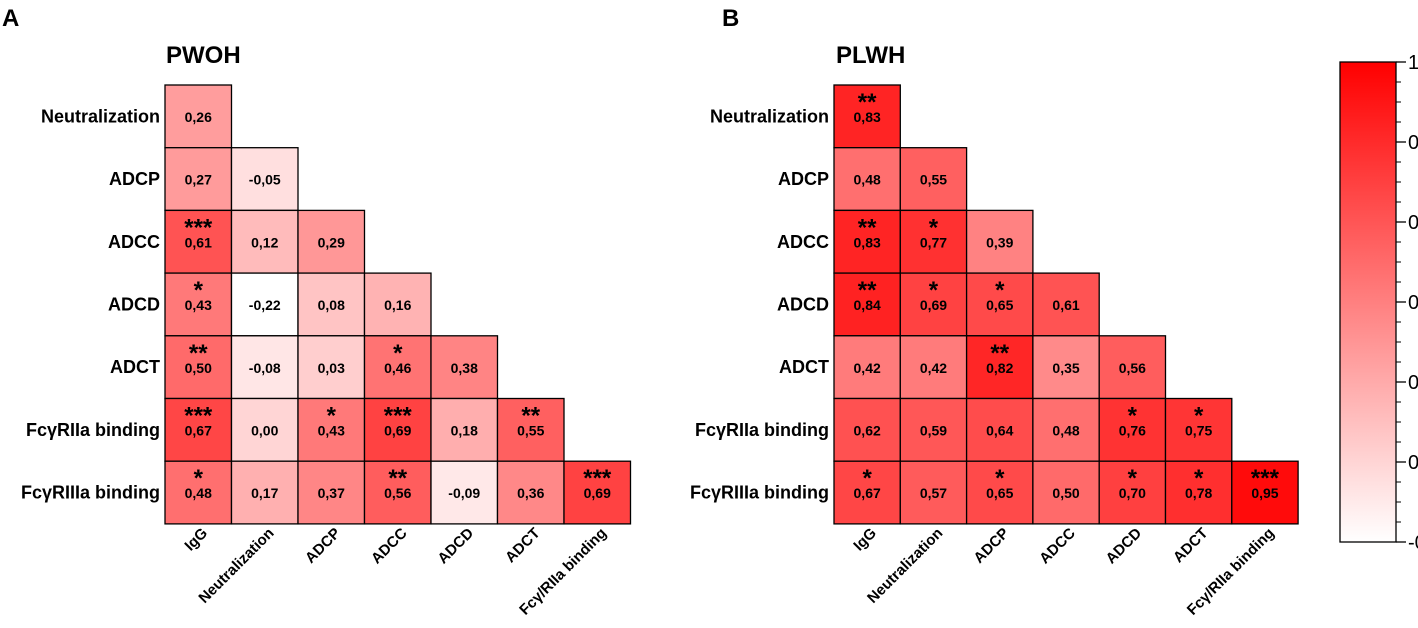 This screenshot has height=628, width=1418. What do you see at coordinates (1413, 63) in the screenshot?
I see `colorbar-tick-label: 1.0` at bounding box center [1413, 63].